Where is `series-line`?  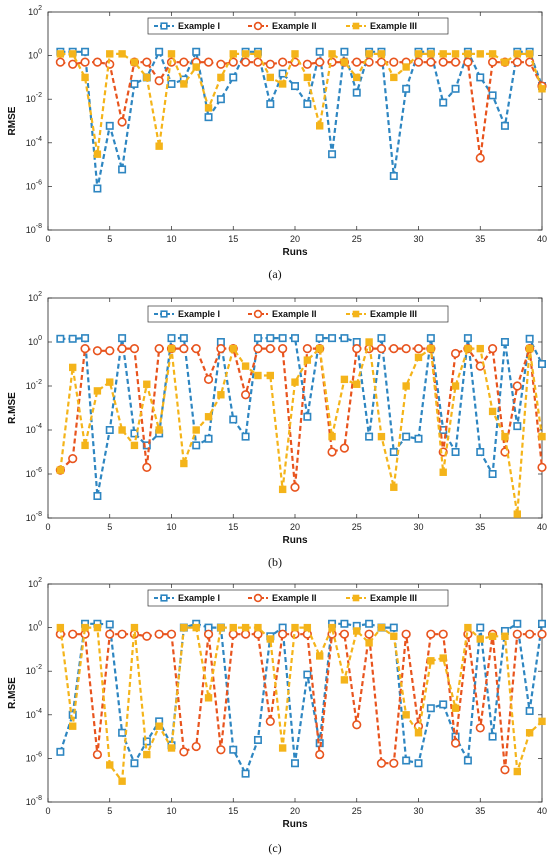
series-line is located at coordinates (302, 118).